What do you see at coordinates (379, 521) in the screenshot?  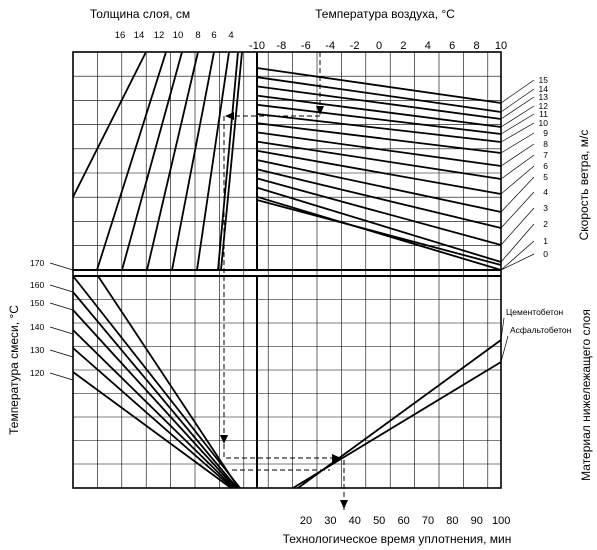 I see `compaction-time-tick-label: 50` at bounding box center [379, 521].